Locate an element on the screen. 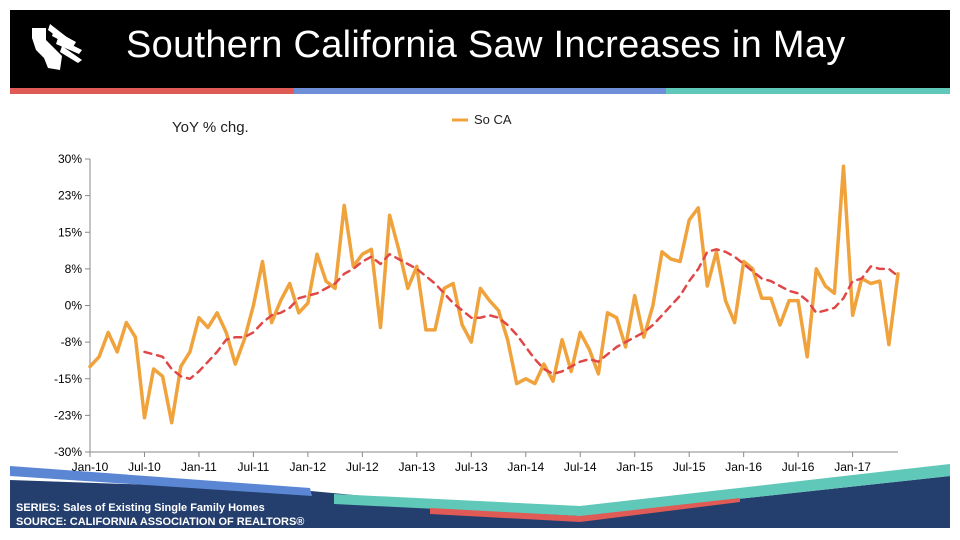 This screenshot has height=540, width=960. footer-red-swoosh is located at coordinates (585, 510).